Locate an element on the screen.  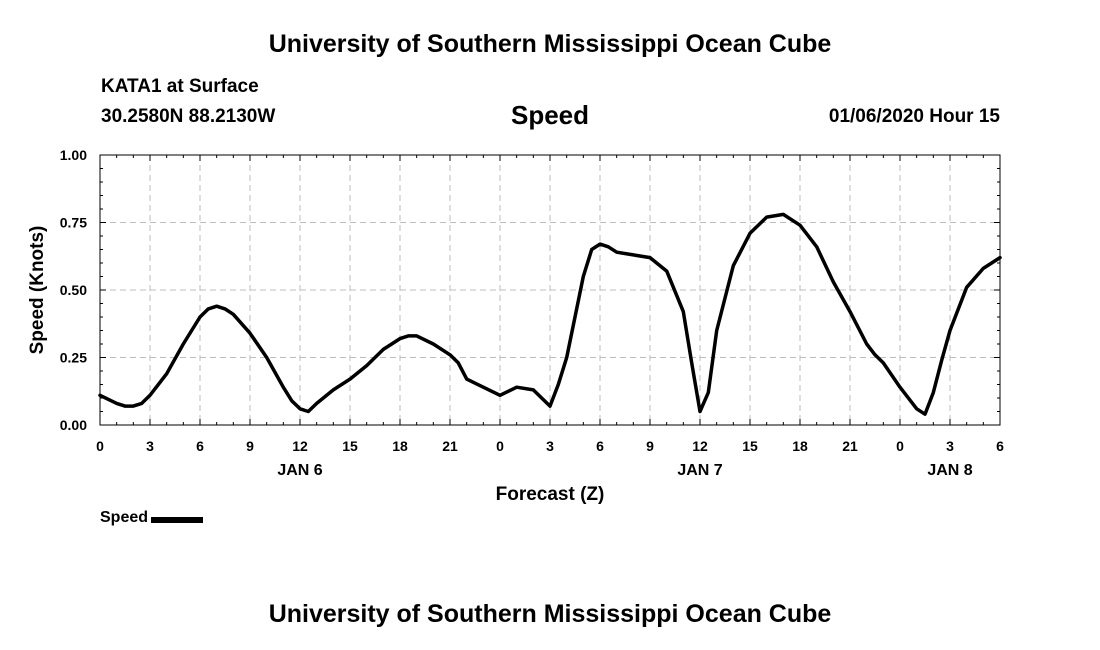
timestamp-label: 01/06/2020 Hour 15 is located at coordinates (914, 116).